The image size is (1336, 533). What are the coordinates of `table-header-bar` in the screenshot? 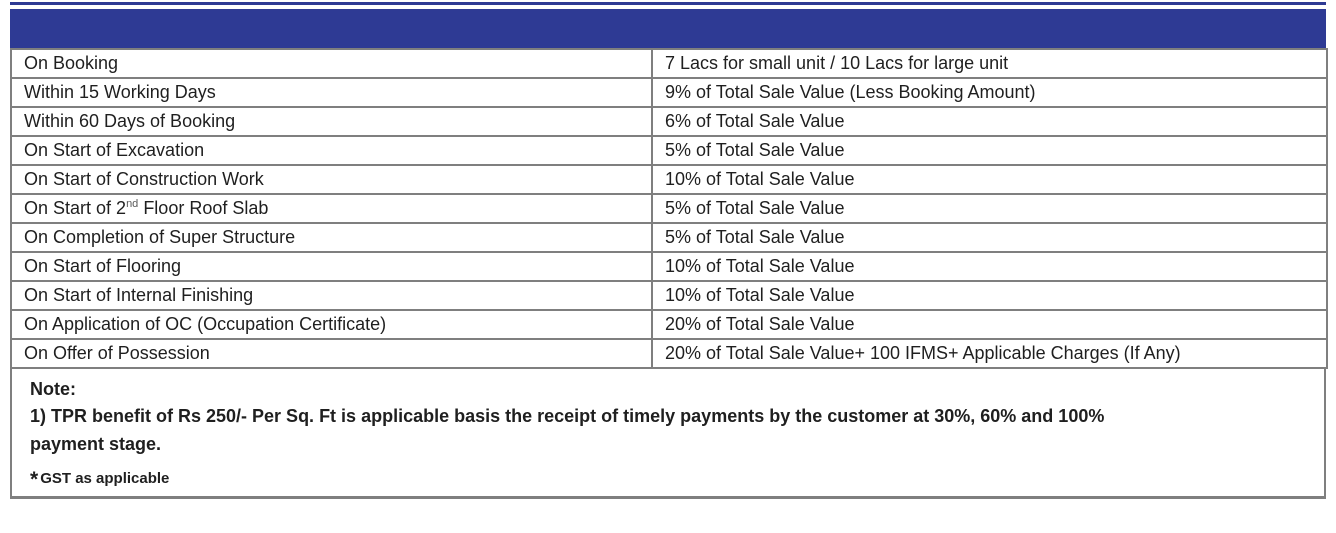 It's located at (668, 28).